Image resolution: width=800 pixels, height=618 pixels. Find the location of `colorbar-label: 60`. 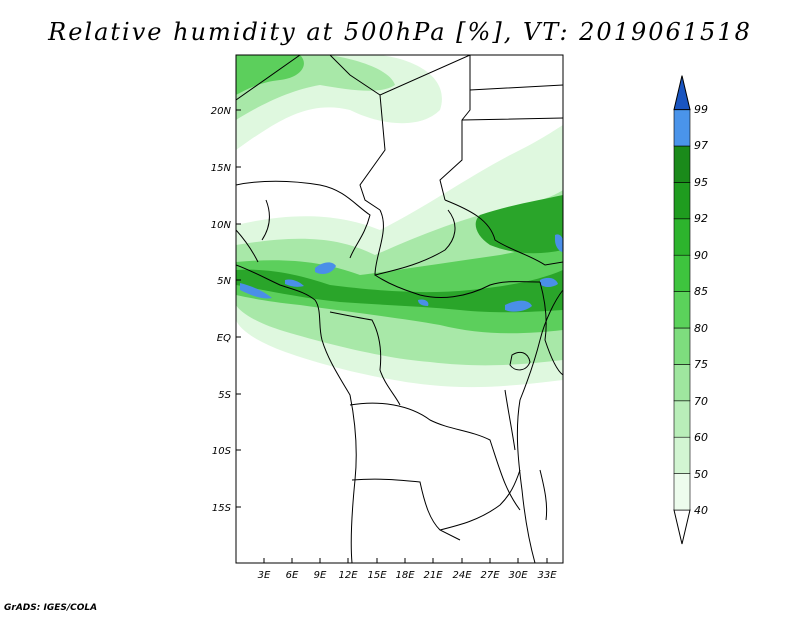

colorbar-label: 60 is located at coordinates (701, 437).